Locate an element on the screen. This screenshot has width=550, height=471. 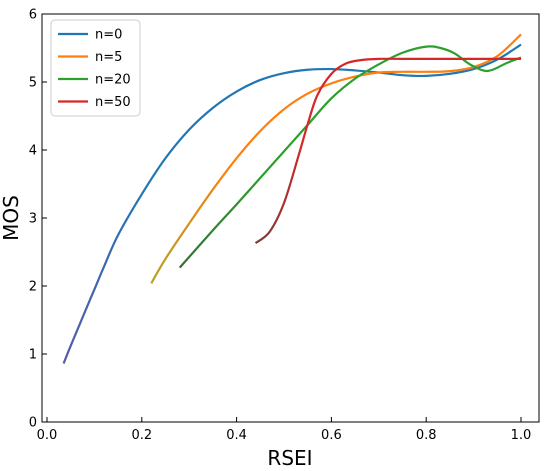
y-tick-label: 2 is located at coordinates (33, 287).